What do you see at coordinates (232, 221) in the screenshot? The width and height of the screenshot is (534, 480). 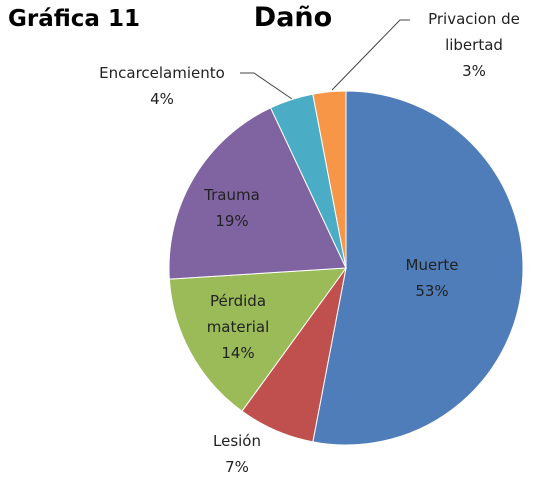 I see `slice-value: 19%` at bounding box center [232, 221].